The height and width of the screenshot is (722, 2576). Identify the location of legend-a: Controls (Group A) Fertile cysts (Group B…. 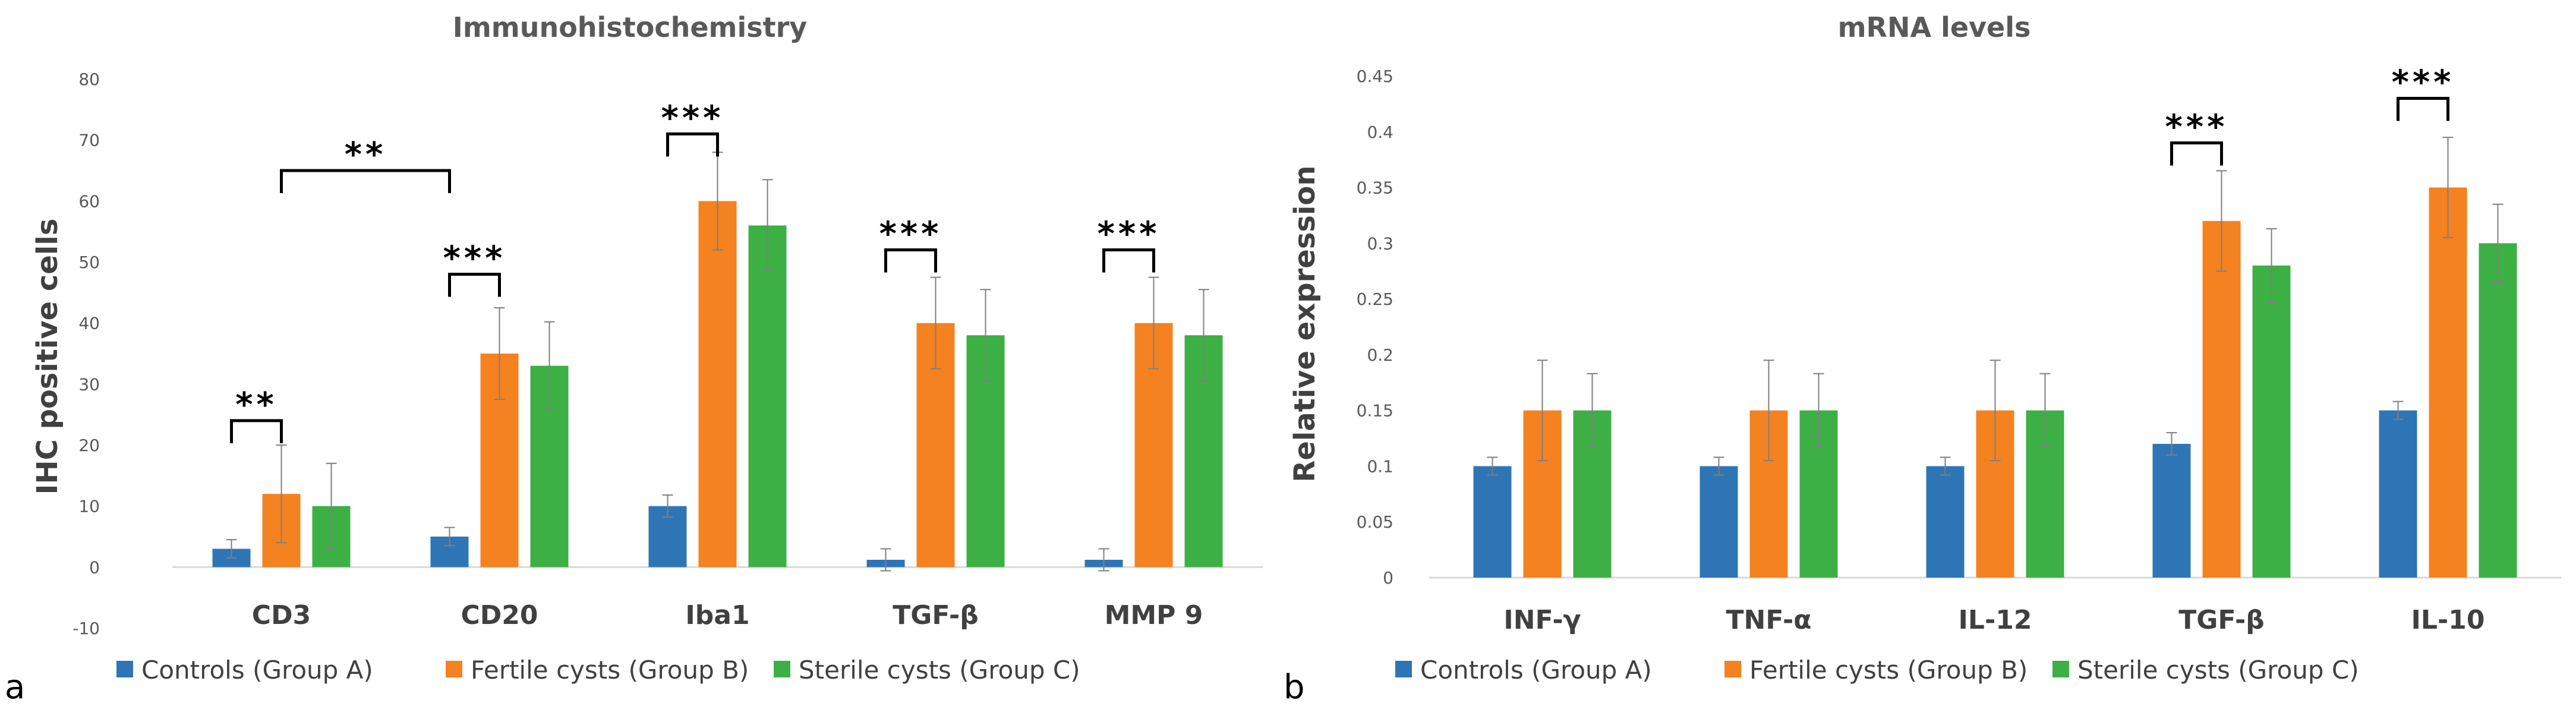
(598, 670).